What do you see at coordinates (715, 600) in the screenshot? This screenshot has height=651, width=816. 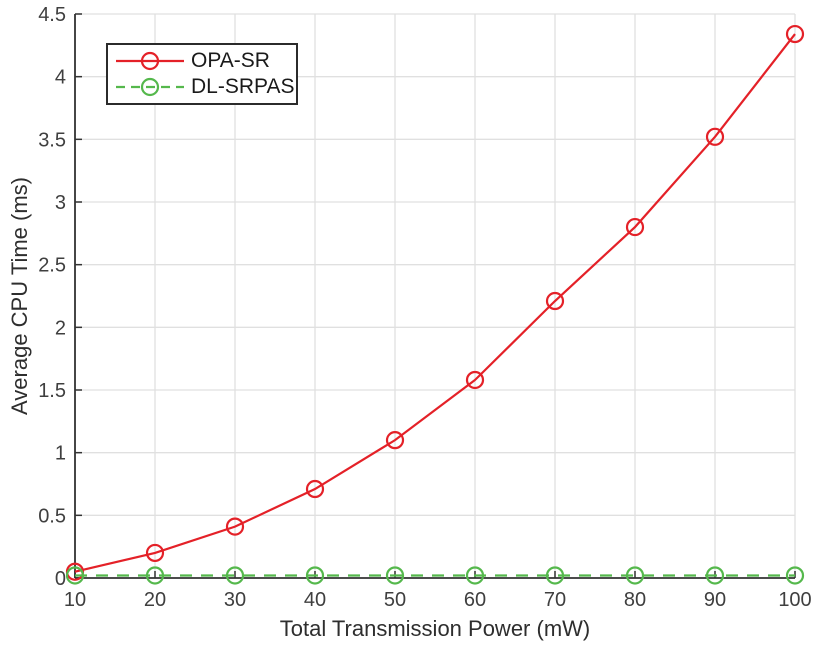 I see `x-tick-label: 90` at bounding box center [715, 600].